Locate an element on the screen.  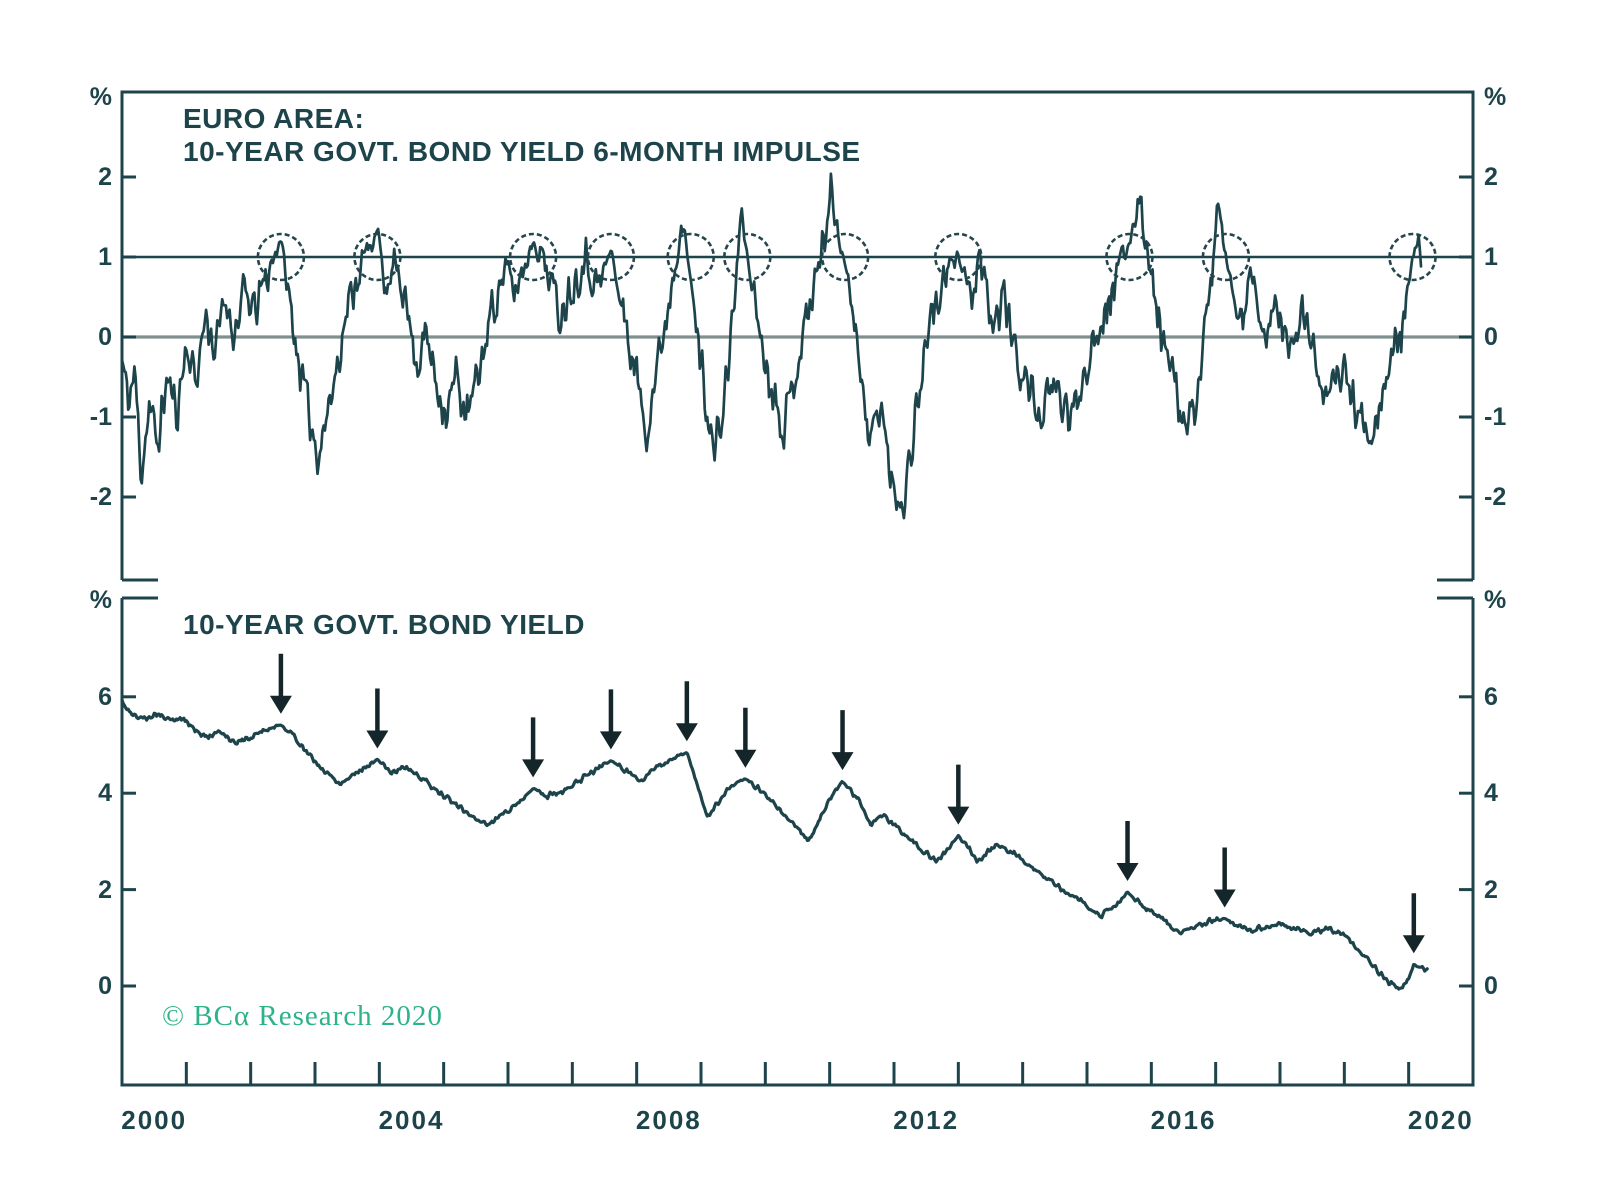
bottom-panel-title: 10-YEAR GOVT. BOND YIELD is located at coordinates (384, 624).